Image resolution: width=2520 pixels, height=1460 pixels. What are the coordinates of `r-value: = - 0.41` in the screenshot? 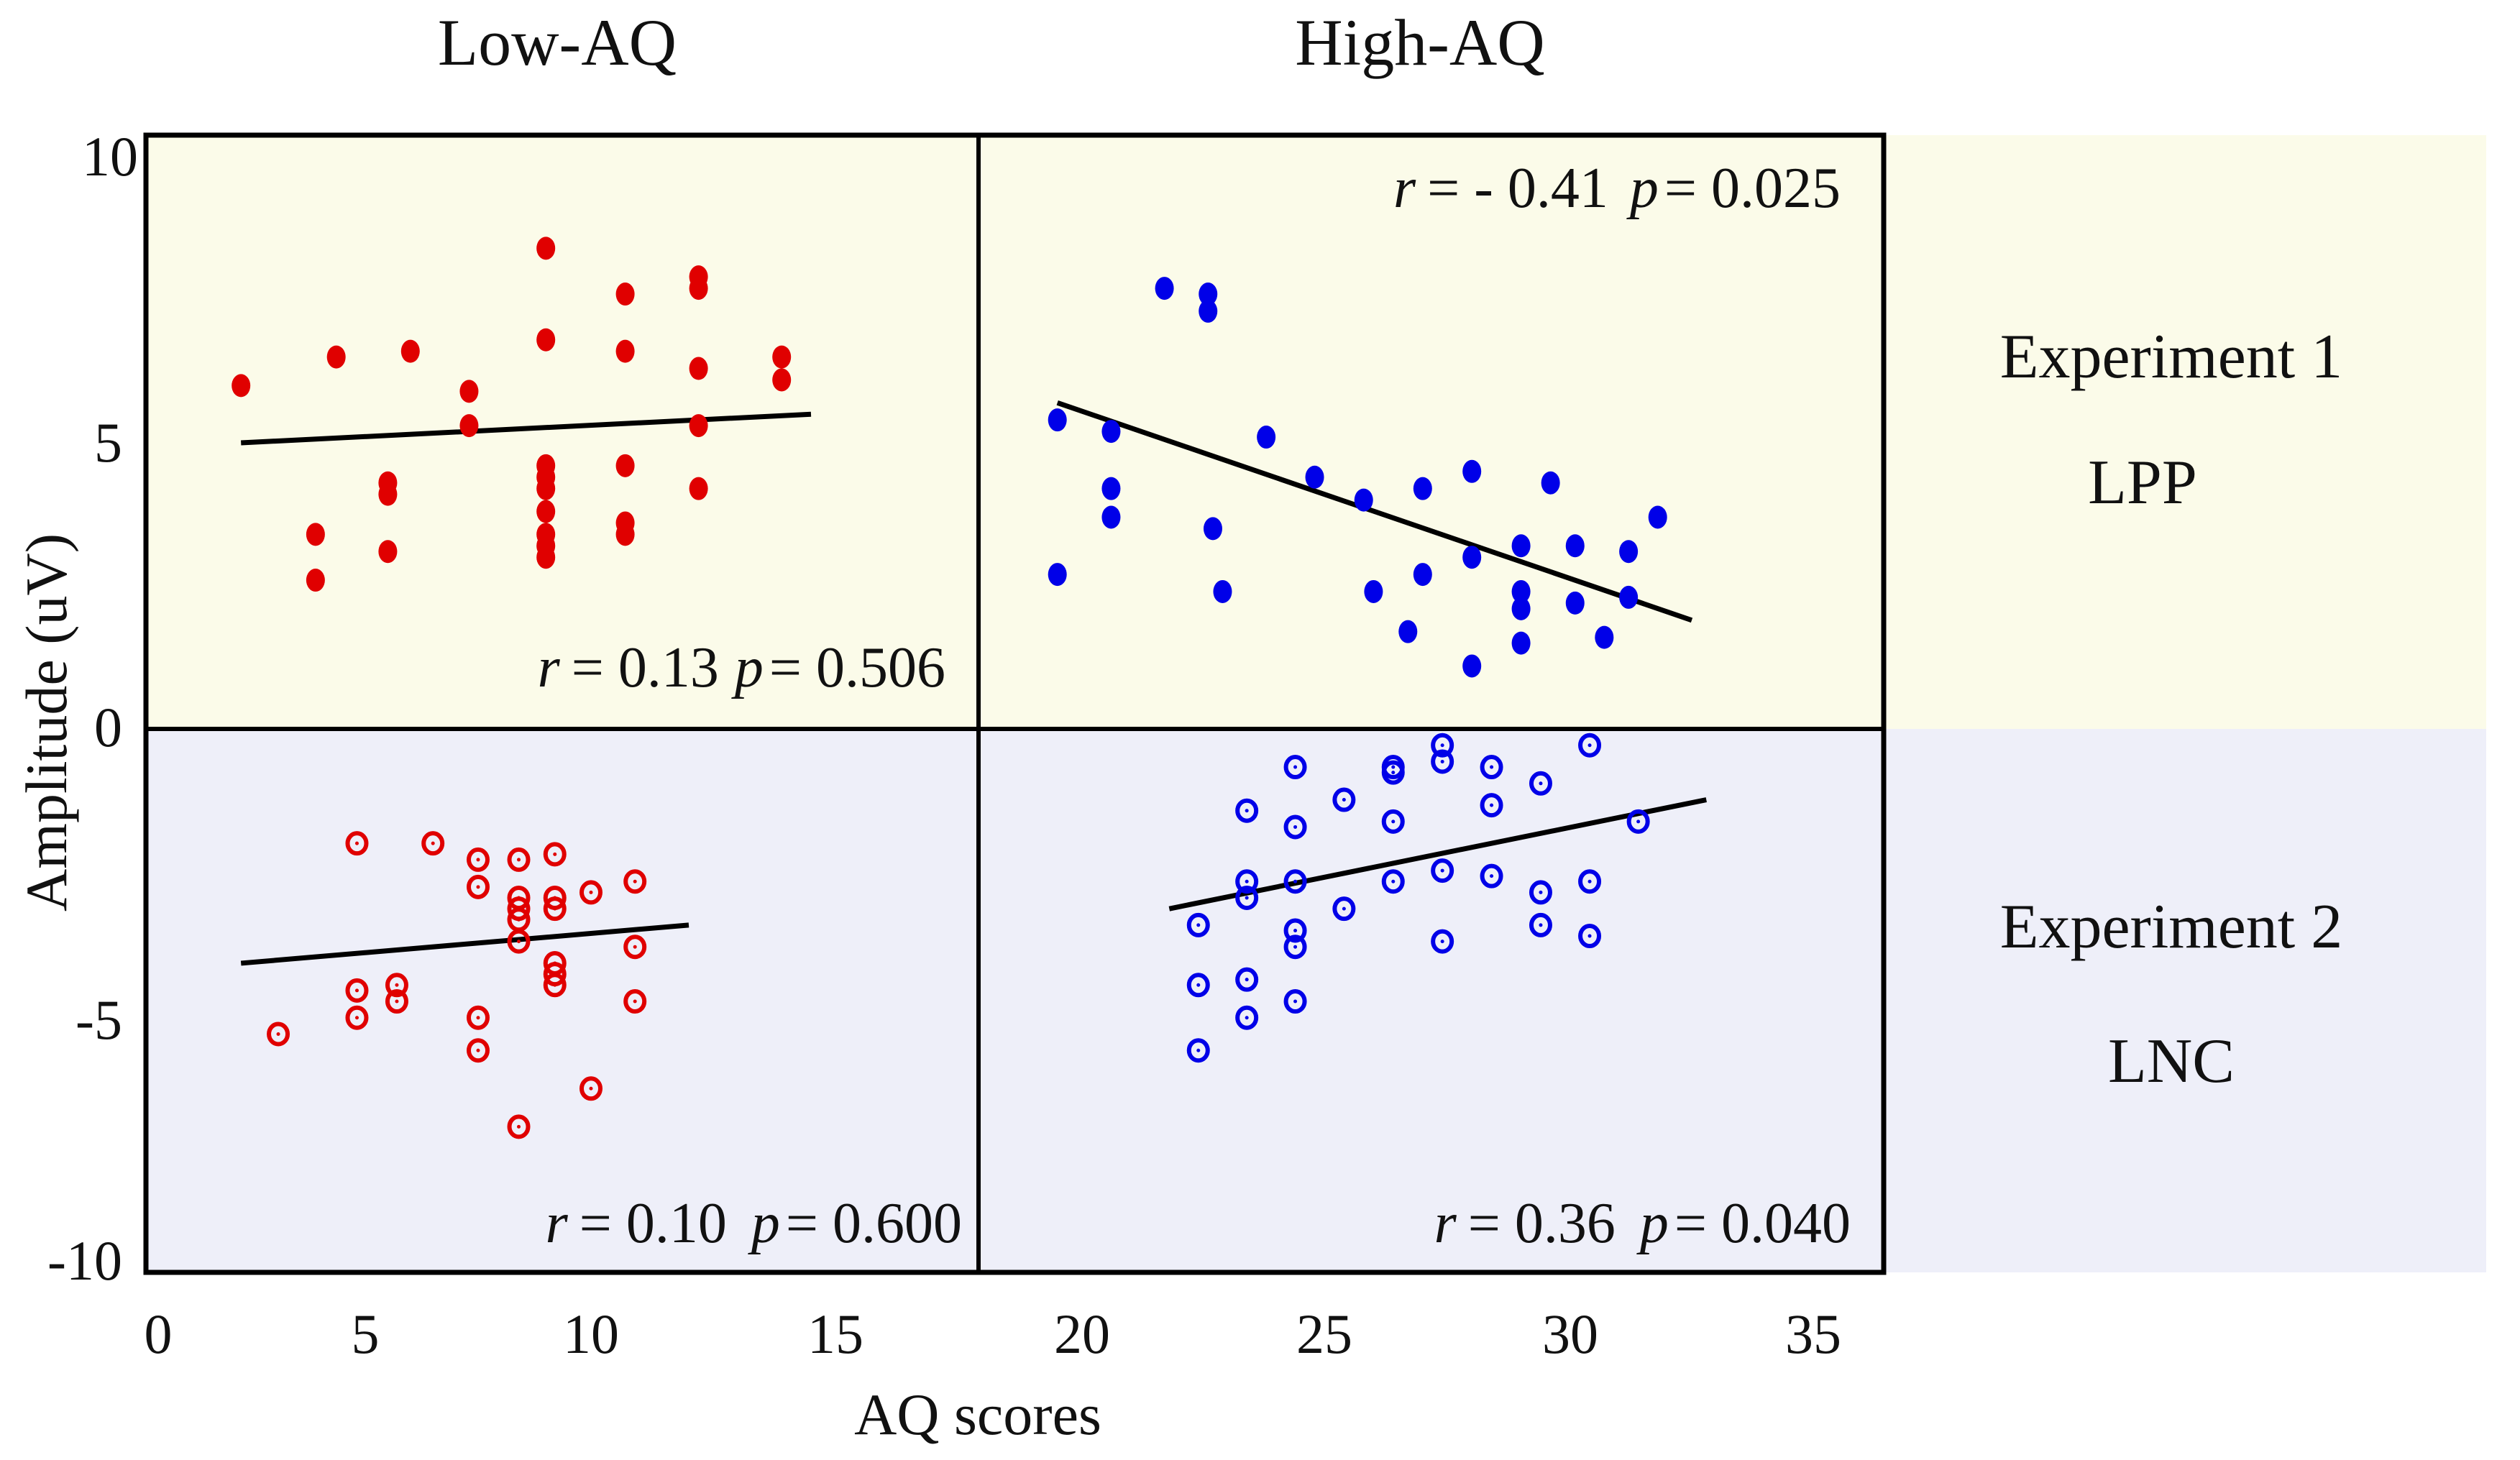 It's located at (1517, 189).